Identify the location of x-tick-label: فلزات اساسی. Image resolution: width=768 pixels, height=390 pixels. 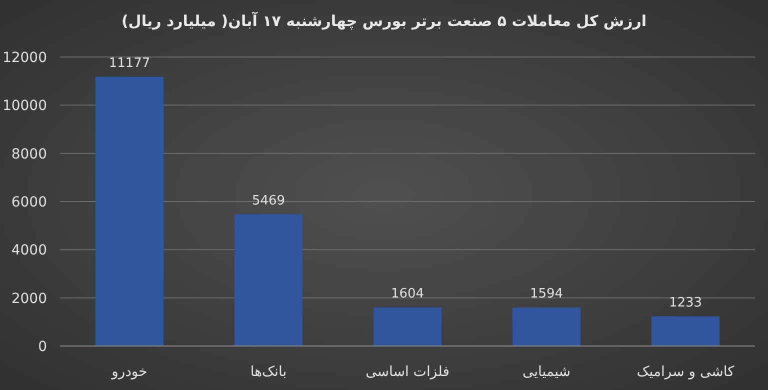
(408, 372).